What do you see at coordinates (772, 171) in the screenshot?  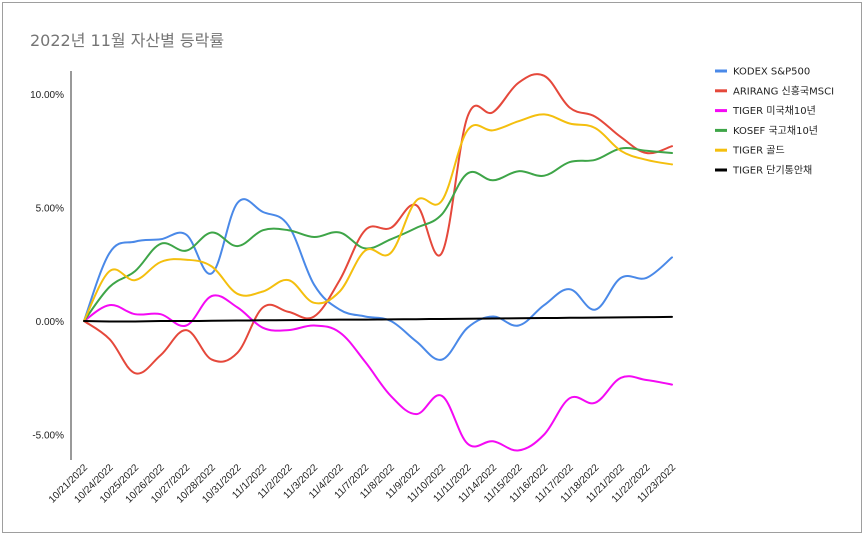 I see `legend-label: TIGER 단기통안채` at bounding box center [772, 171].